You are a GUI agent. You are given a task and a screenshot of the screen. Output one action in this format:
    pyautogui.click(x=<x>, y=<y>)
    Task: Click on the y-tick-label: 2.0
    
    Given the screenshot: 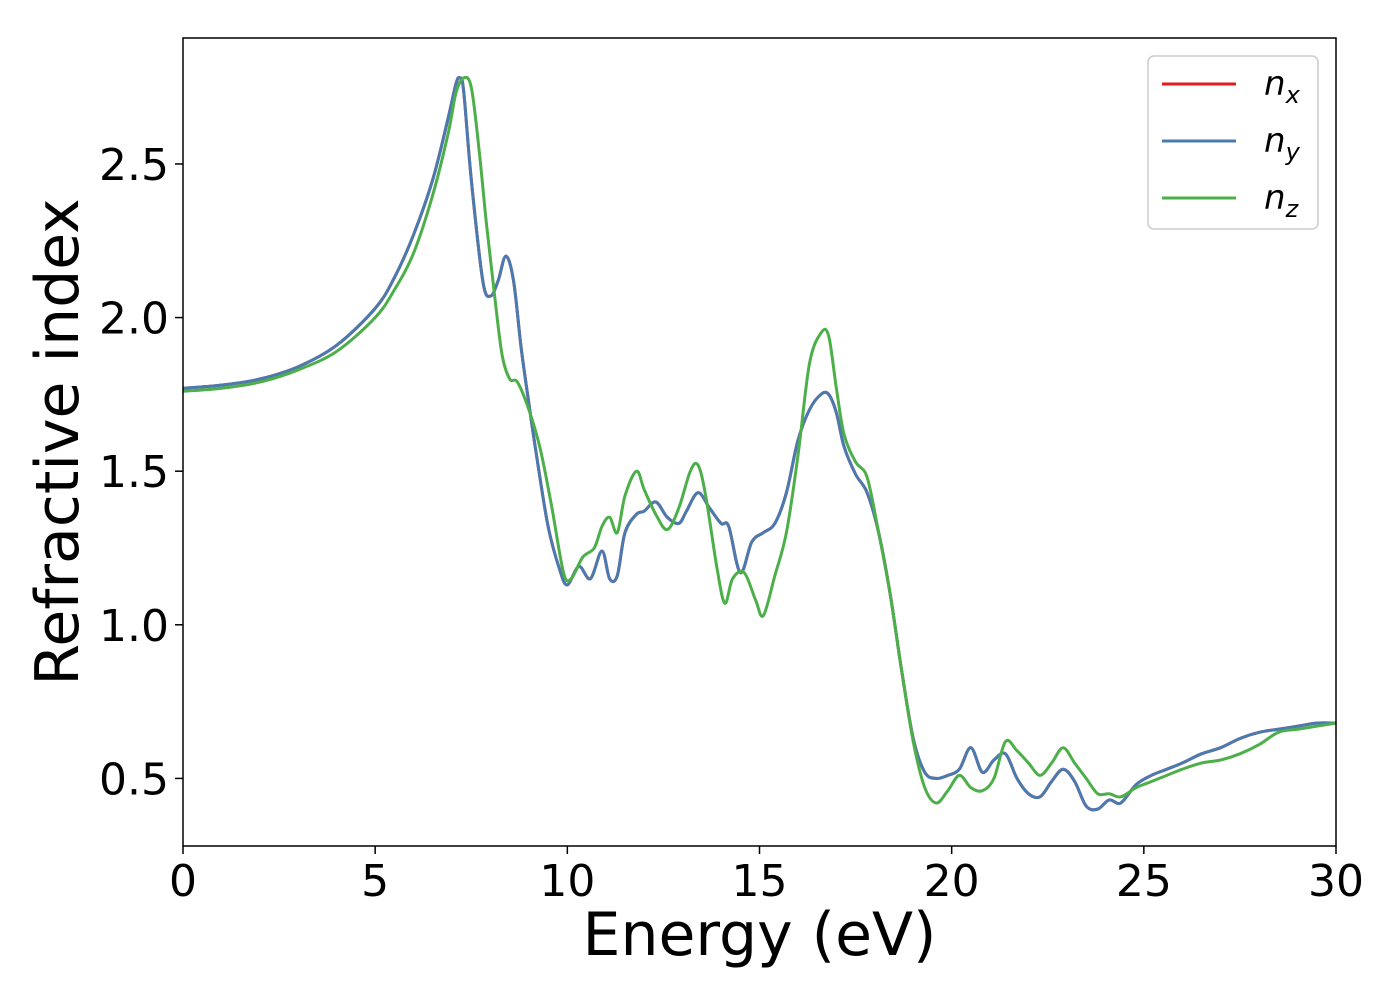 What is the action you would take?
    pyautogui.click(x=134, y=319)
    